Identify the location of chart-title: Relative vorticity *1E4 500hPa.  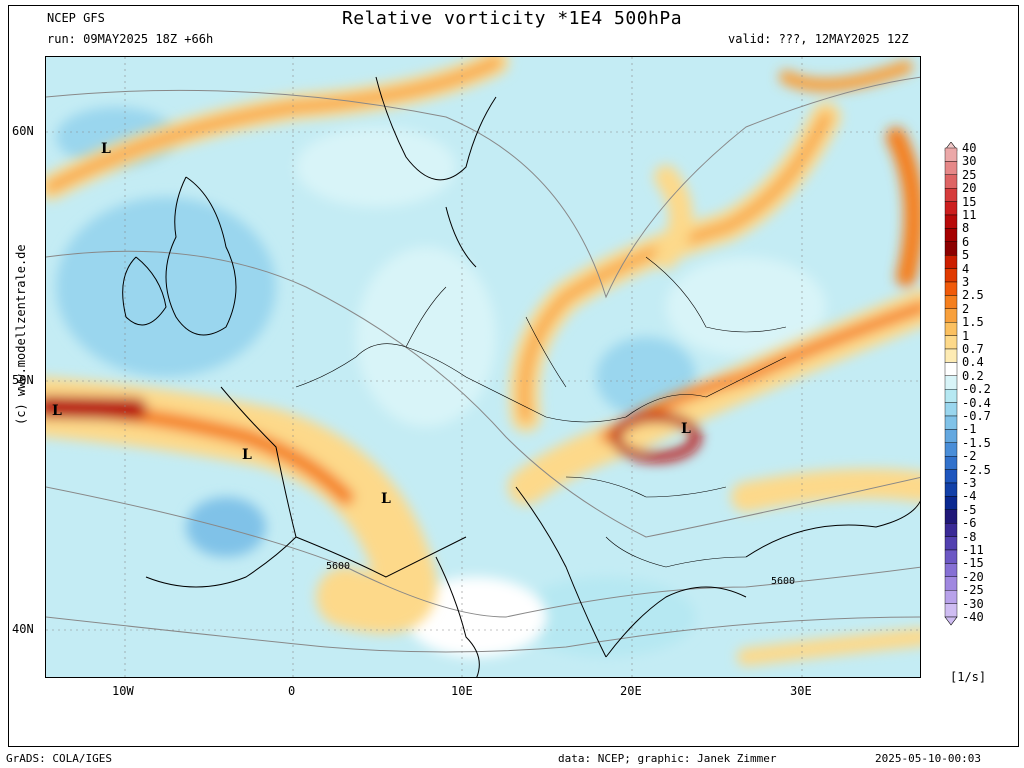
(512, 18).